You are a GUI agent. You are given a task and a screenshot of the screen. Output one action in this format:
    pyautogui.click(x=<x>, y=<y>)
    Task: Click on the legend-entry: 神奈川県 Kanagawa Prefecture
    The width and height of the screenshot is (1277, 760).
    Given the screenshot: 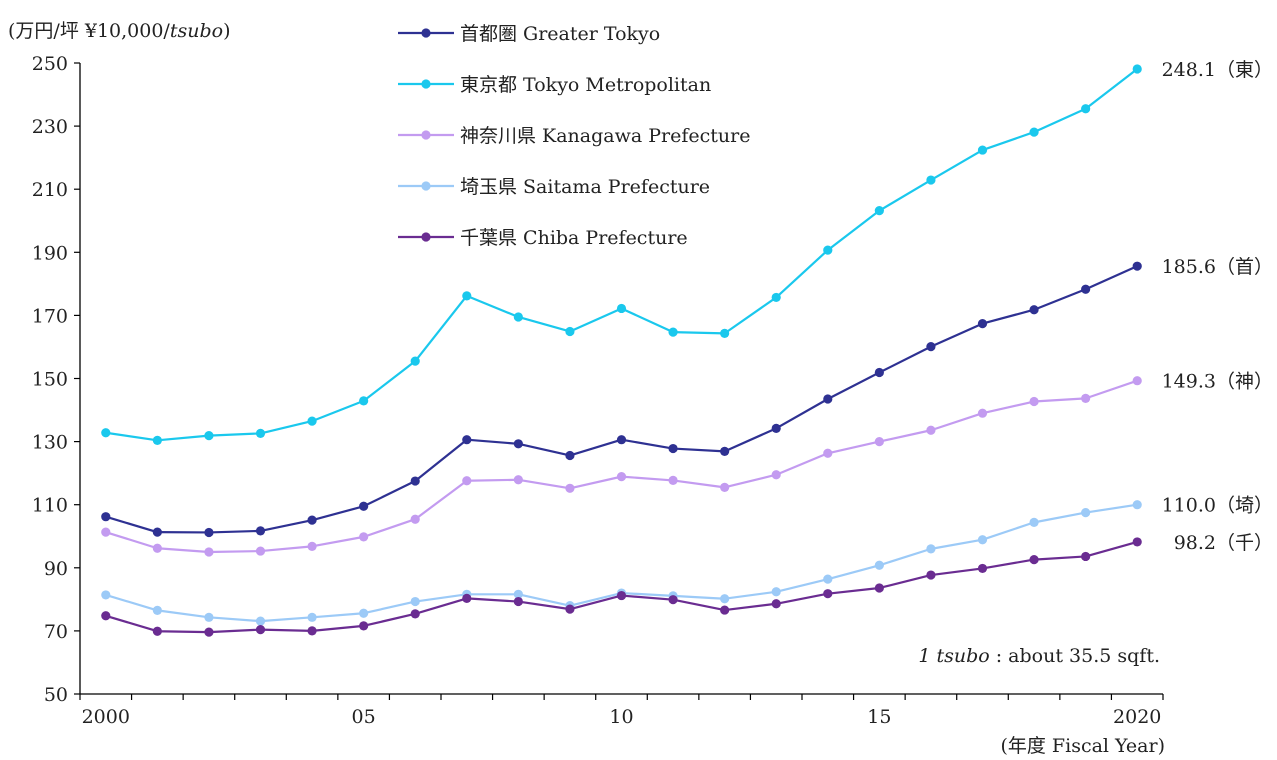 What is the action you would take?
    pyautogui.click(x=574, y=136)
    